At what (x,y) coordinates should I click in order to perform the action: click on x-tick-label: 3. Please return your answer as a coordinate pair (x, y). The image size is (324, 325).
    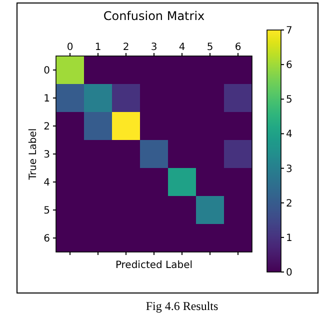
    Looking at the image, I should click on (154, 47).